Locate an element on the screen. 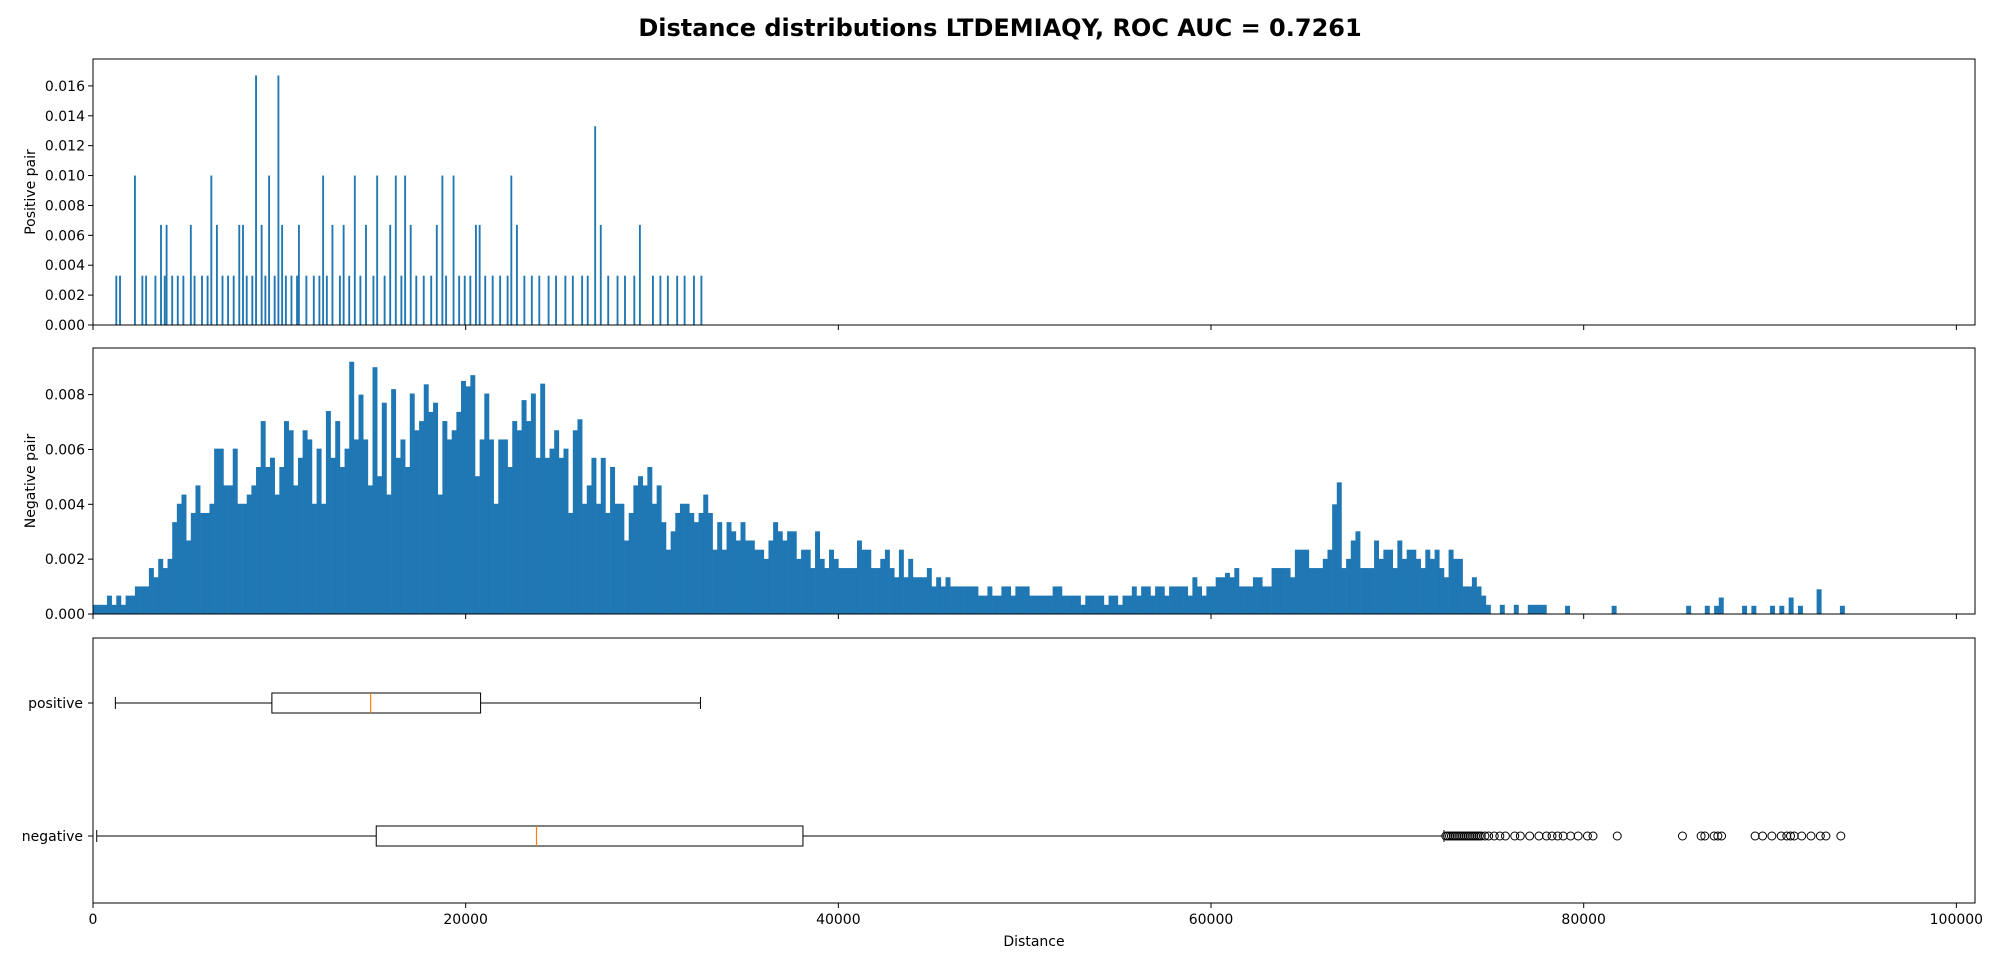 This screenshot has width=2000, height=960. y-tick-label: 0.002 is located at coordinates (65, 560).